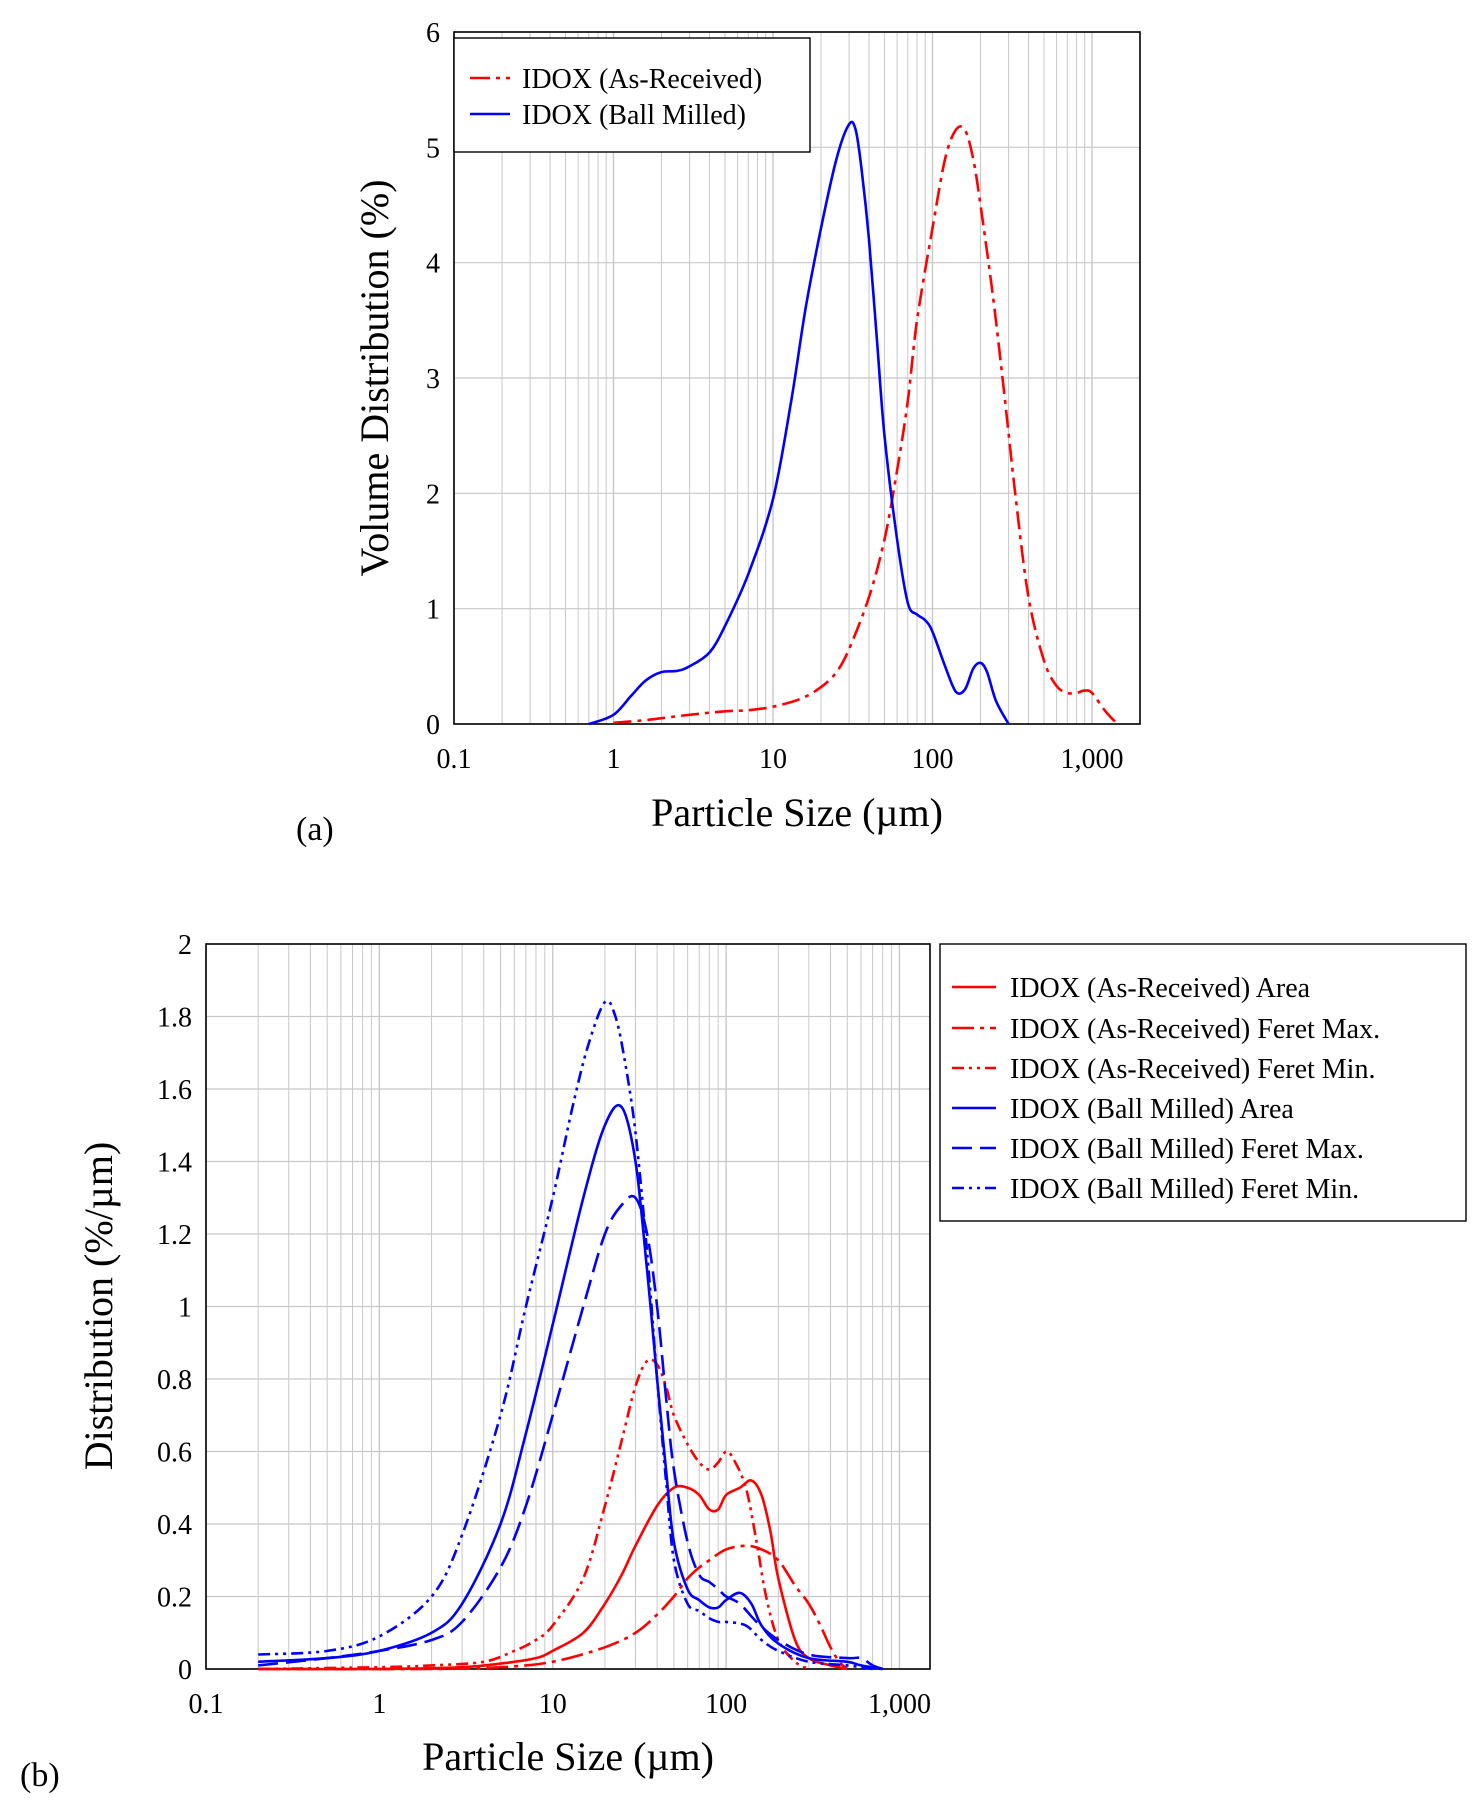  I want to click on panel-label: (b), so click(40, 1775).